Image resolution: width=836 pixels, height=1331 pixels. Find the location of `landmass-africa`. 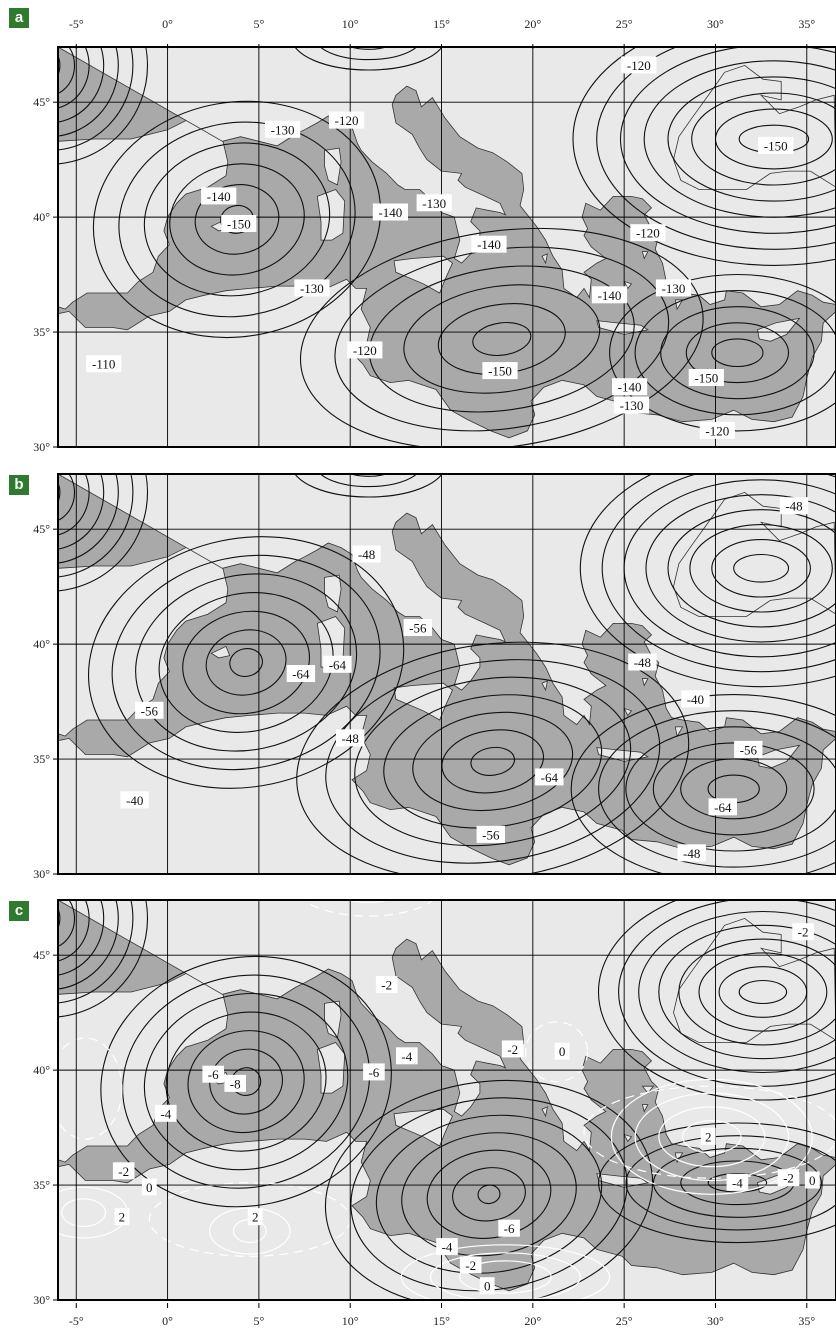

landmass-africa is located at coordinates (447, 362).